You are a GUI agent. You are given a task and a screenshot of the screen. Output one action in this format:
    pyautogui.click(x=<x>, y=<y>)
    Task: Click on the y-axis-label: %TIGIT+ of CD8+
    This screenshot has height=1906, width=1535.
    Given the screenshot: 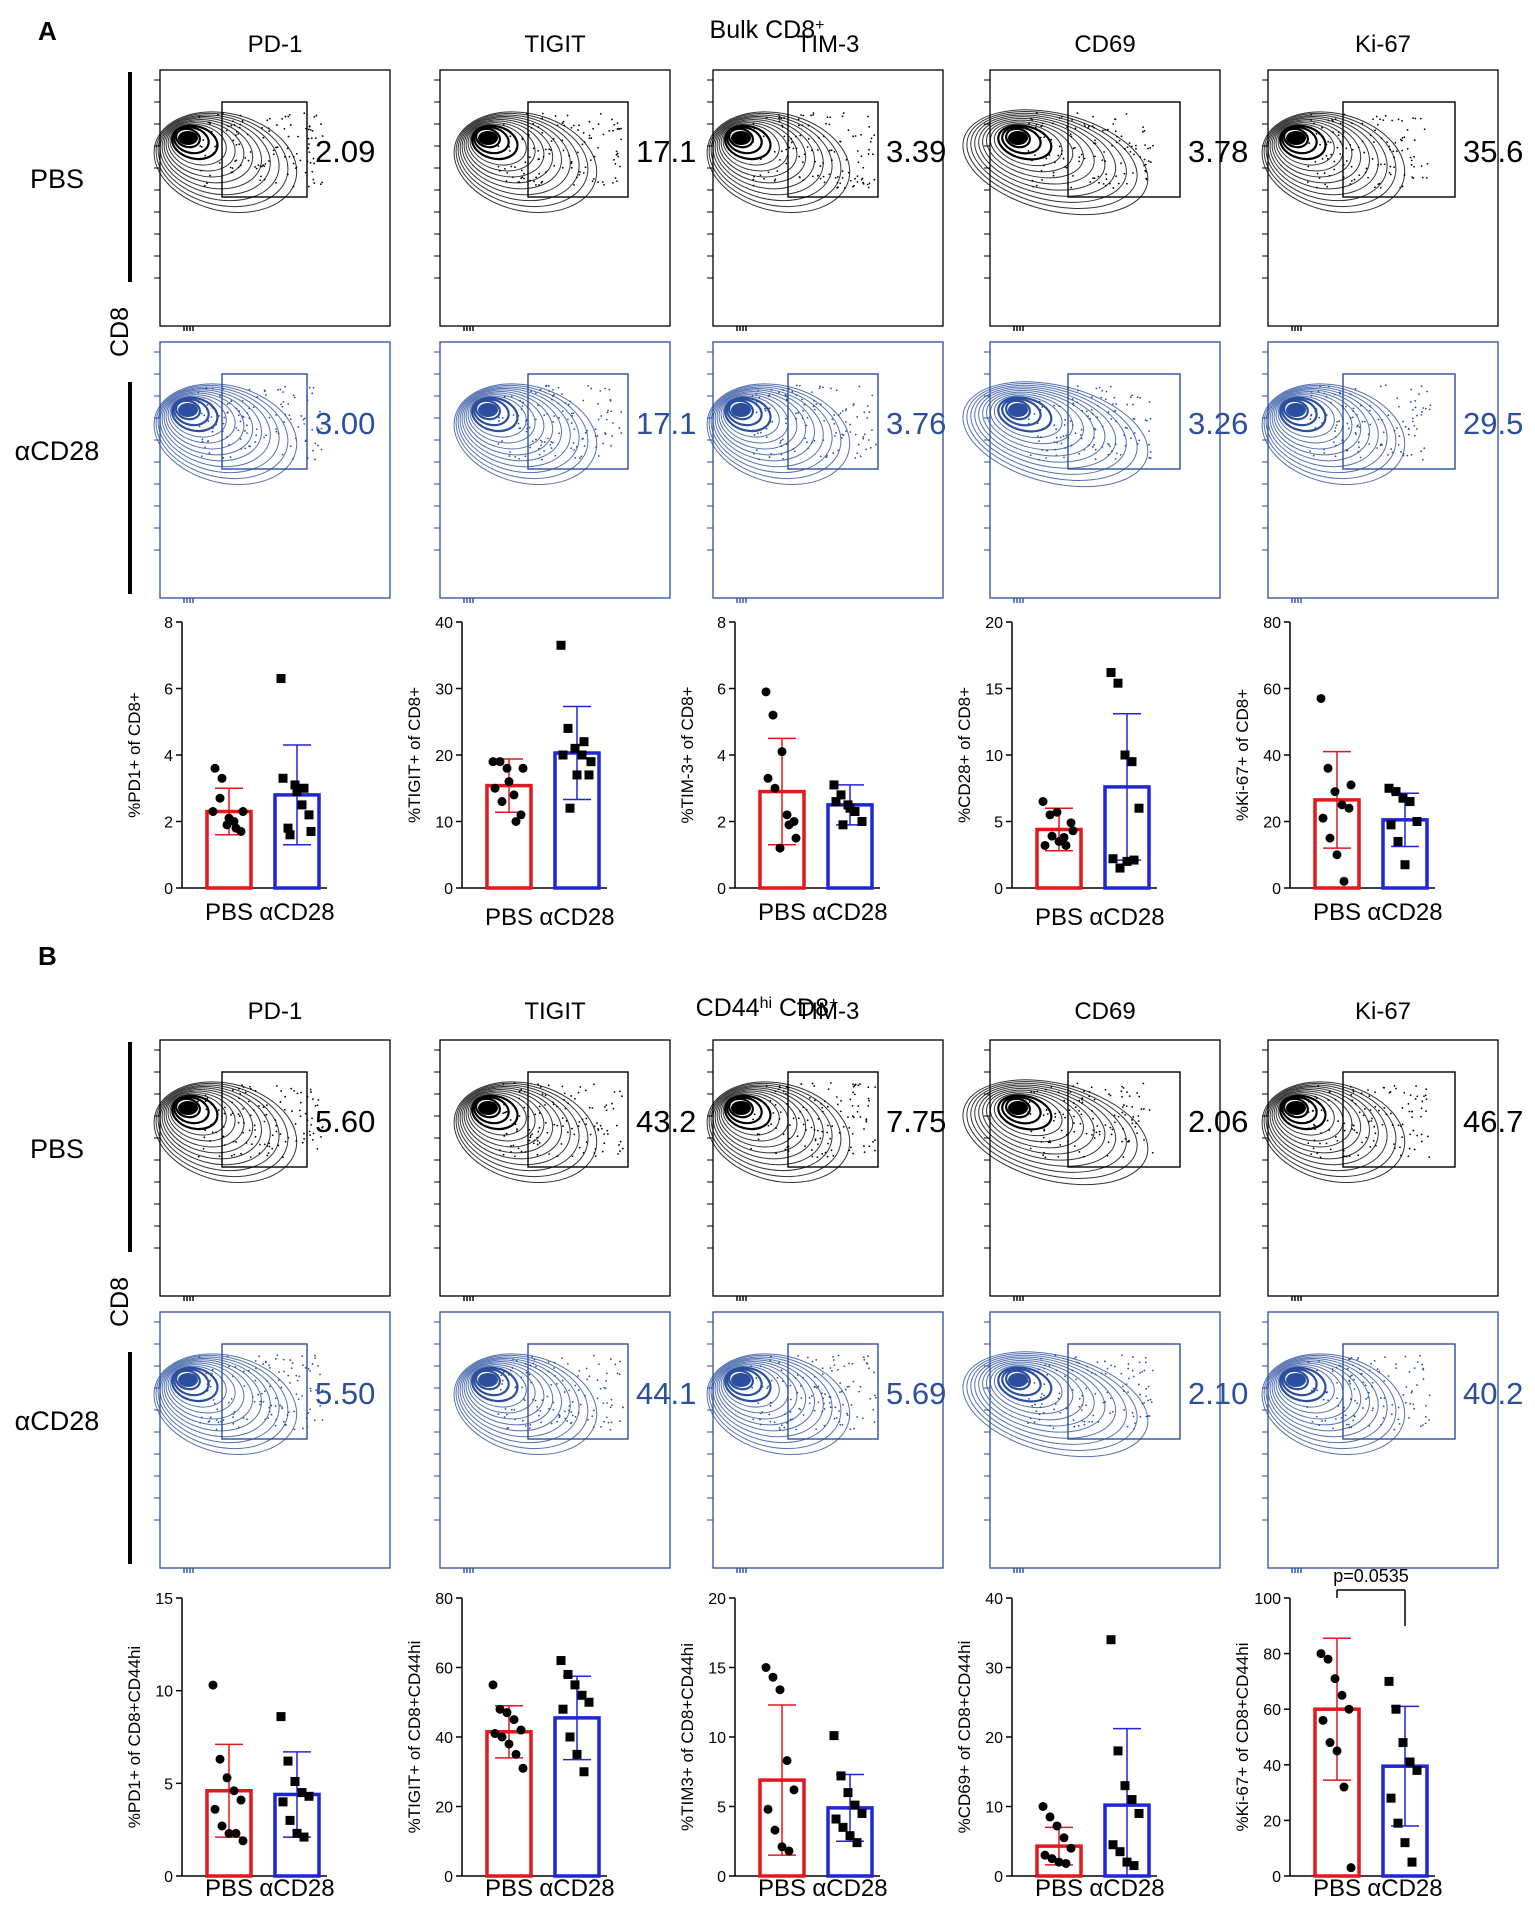 What is the action you would take?
    pyautogui.click(x=414, y=755)
    